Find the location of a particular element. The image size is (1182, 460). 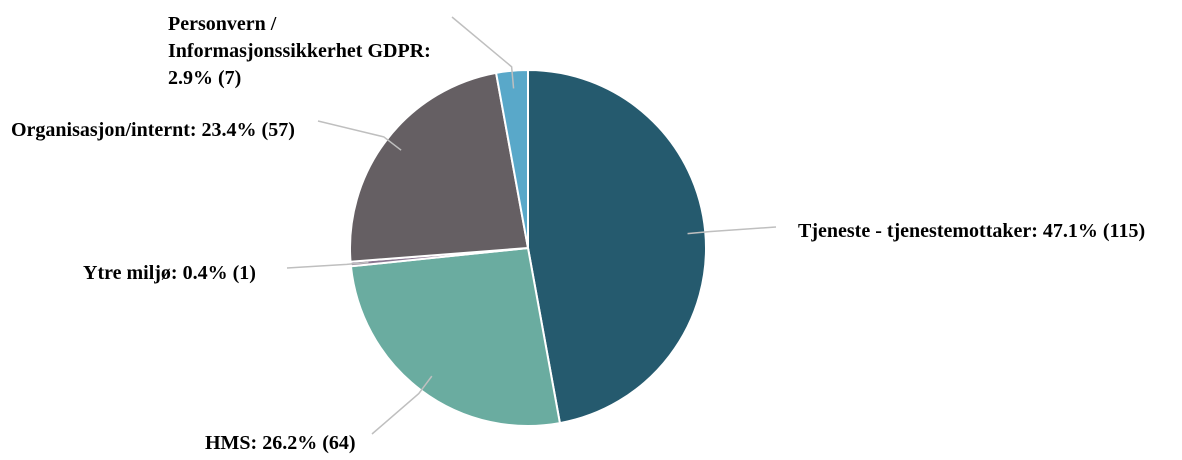

data-label-line: Ytre miljø: 0.4% (1) is located at coordinates (169, 273).